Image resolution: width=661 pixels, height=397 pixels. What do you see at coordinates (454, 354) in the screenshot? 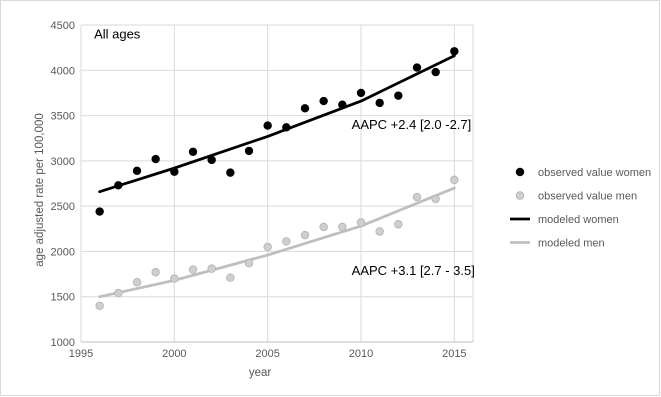
I see `x-tick-label: 2015` at bounding box center [454, 354].